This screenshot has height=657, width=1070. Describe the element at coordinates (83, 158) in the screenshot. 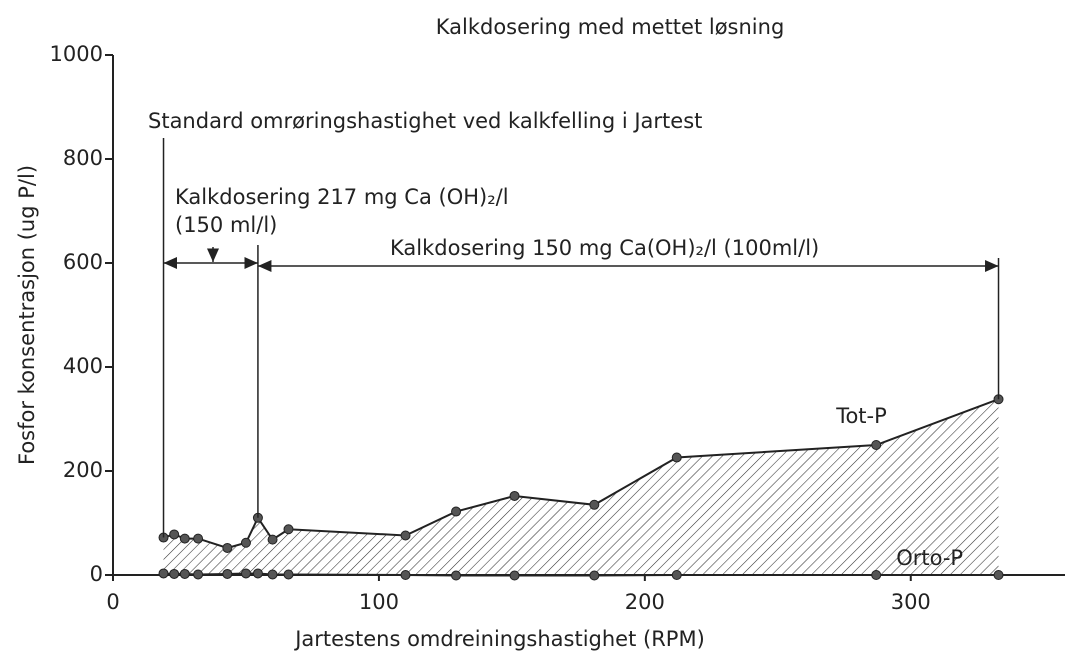

I see `y-tick-label: 800` at that location.